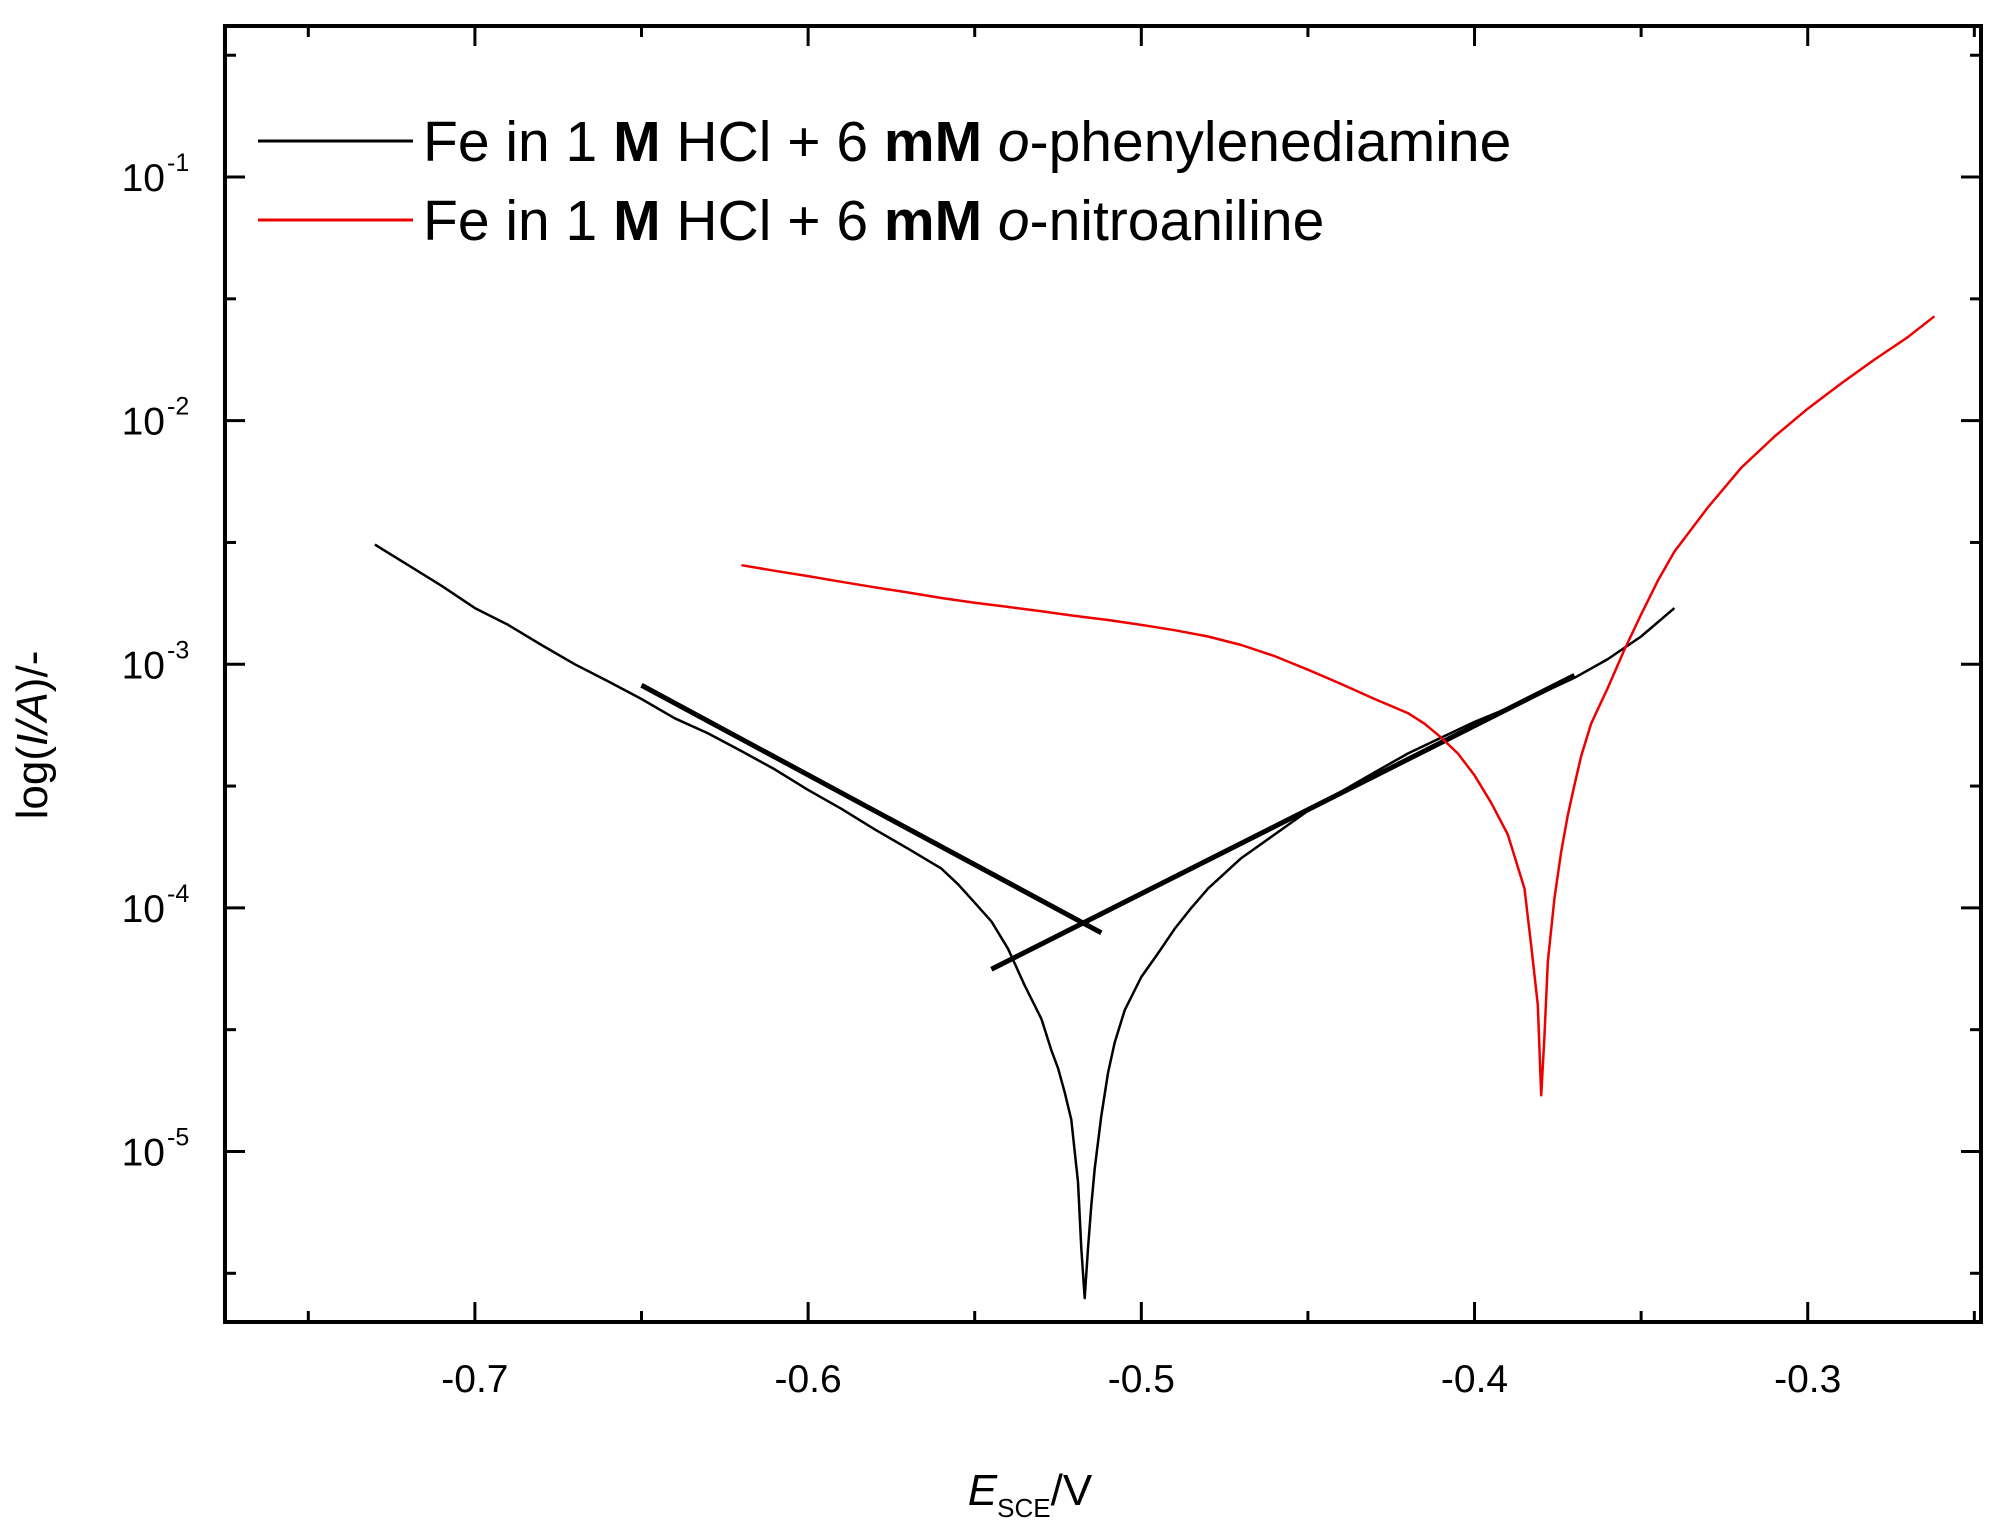  Describe the element at coordinates (1271, 142) in the screenshot. I see `legend-text-segment: -phenylenediamine` at that location.